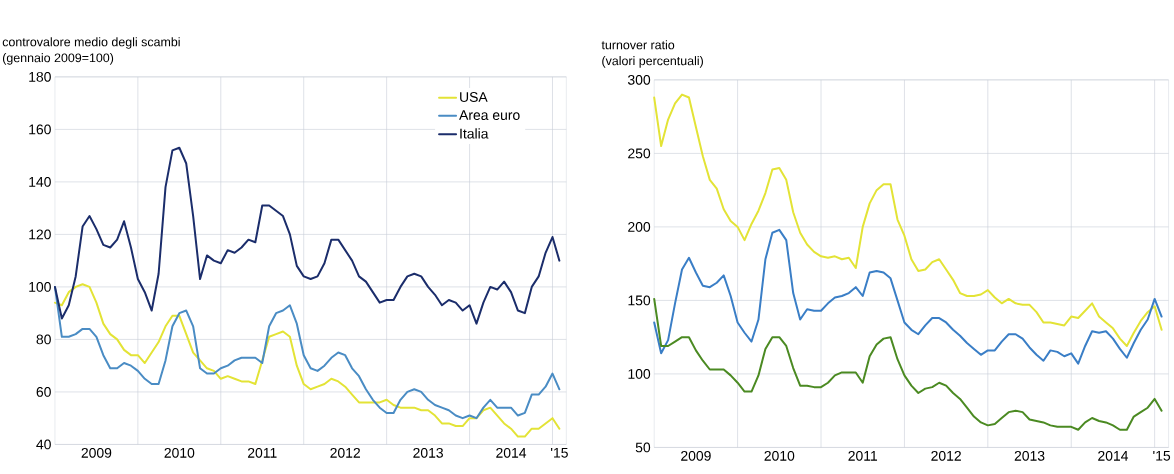 The image size is (1174, 474). What do you see at coordinates (40, 76) in the screenshot?
I see `y-tick-label: 180` at bounding box center [40, 76].